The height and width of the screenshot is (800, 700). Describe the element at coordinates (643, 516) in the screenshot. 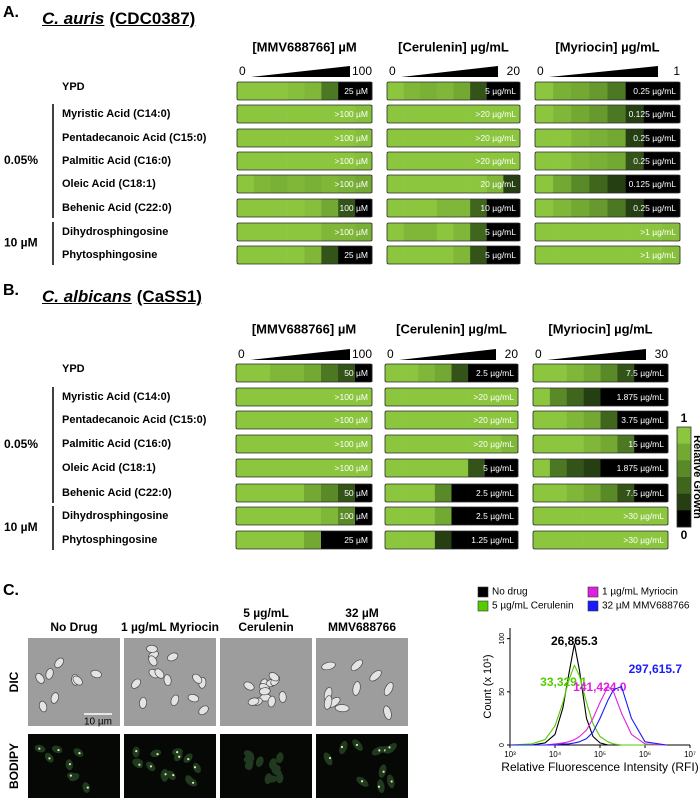

I see `mic-label: >30 µg/mL` at that location.